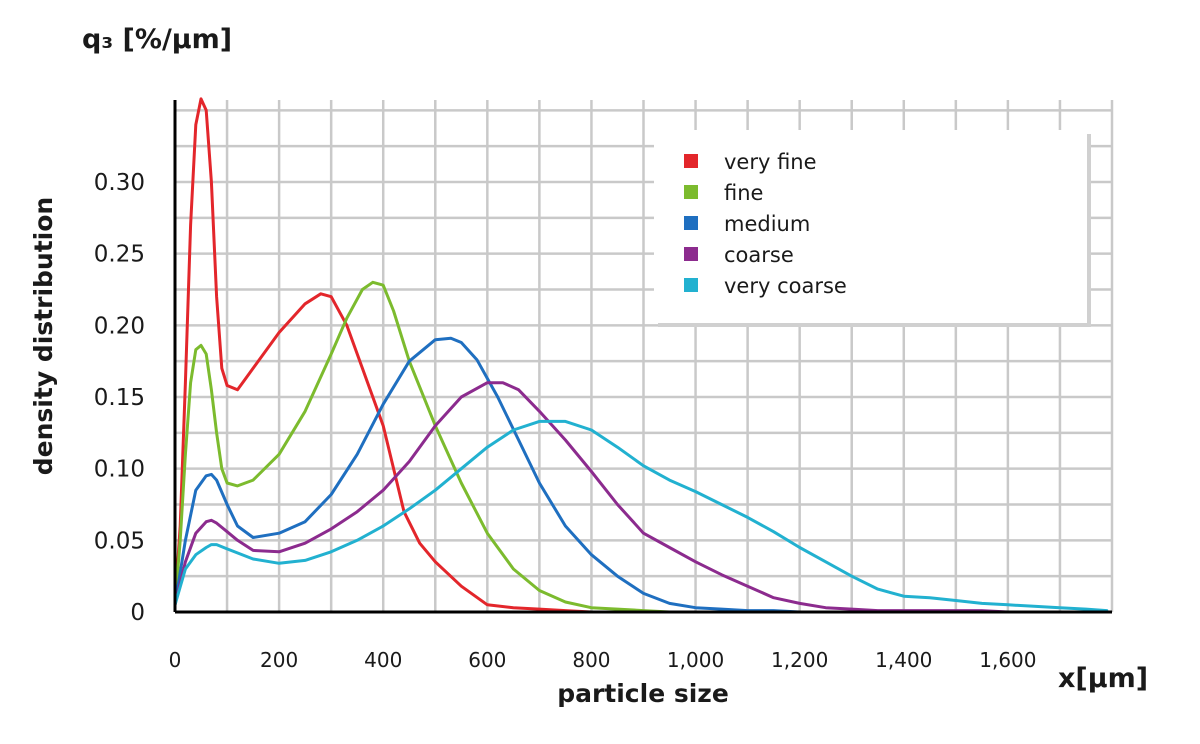  What do you see at coordinates (119, 326) in the screenshot?
I see `y-tick-label: 0.20` at bounding box center [119, 326].